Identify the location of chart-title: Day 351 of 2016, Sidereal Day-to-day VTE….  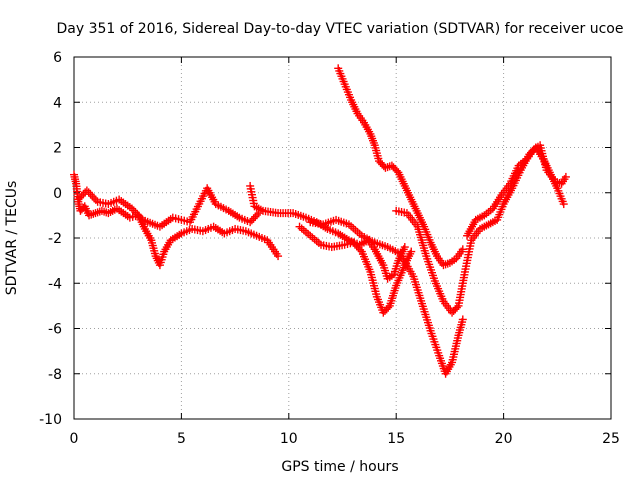
(340, 29).